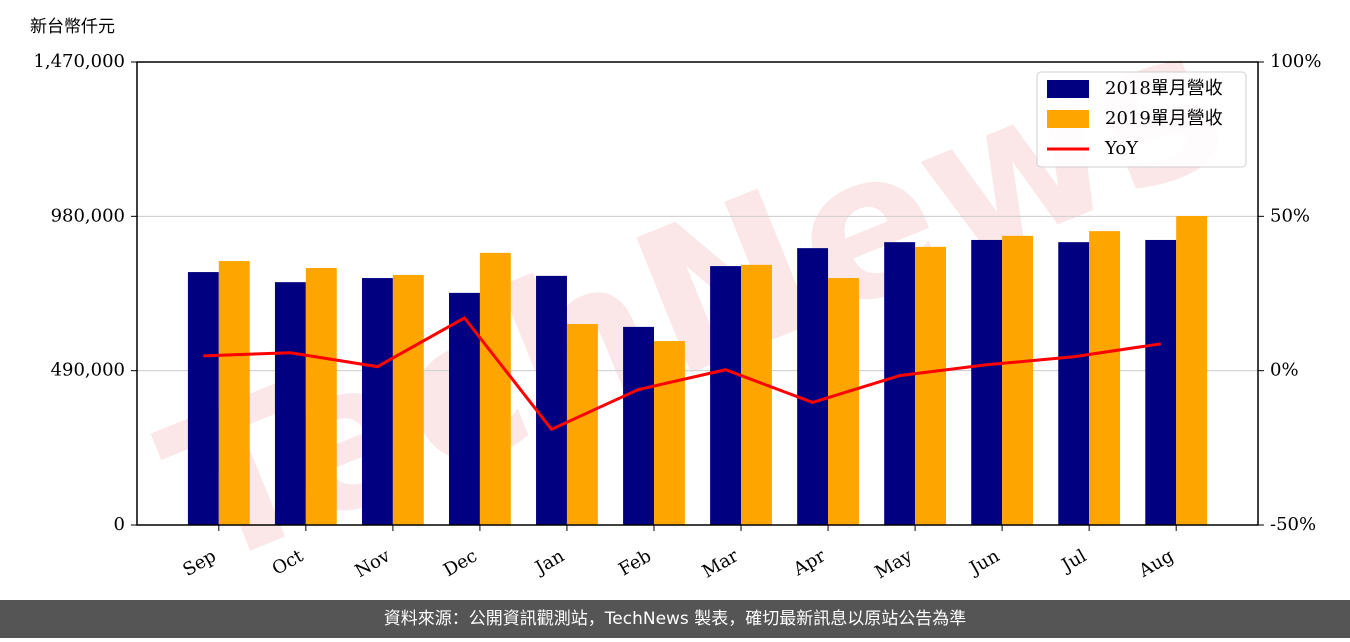 This screenshot has width=1350, height=642. I want to click on line, so click(682, 373).